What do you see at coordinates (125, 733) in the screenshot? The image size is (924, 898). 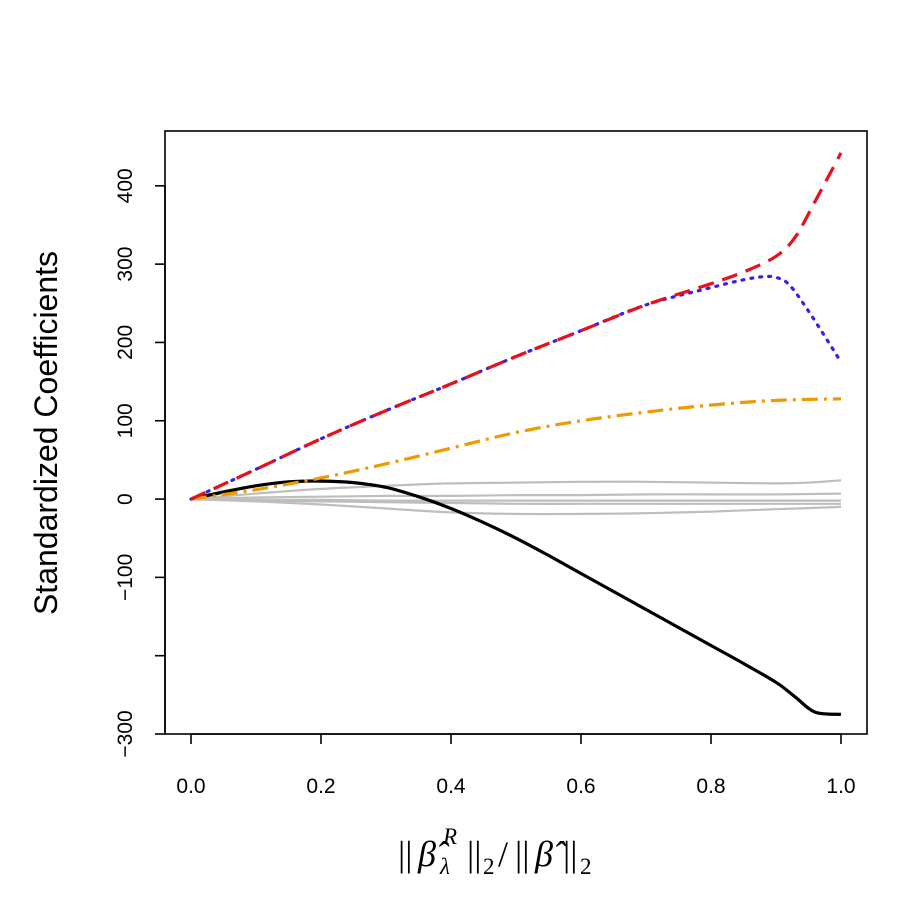 I see `y-tick-label: −300` at bounding box center [125, 733].